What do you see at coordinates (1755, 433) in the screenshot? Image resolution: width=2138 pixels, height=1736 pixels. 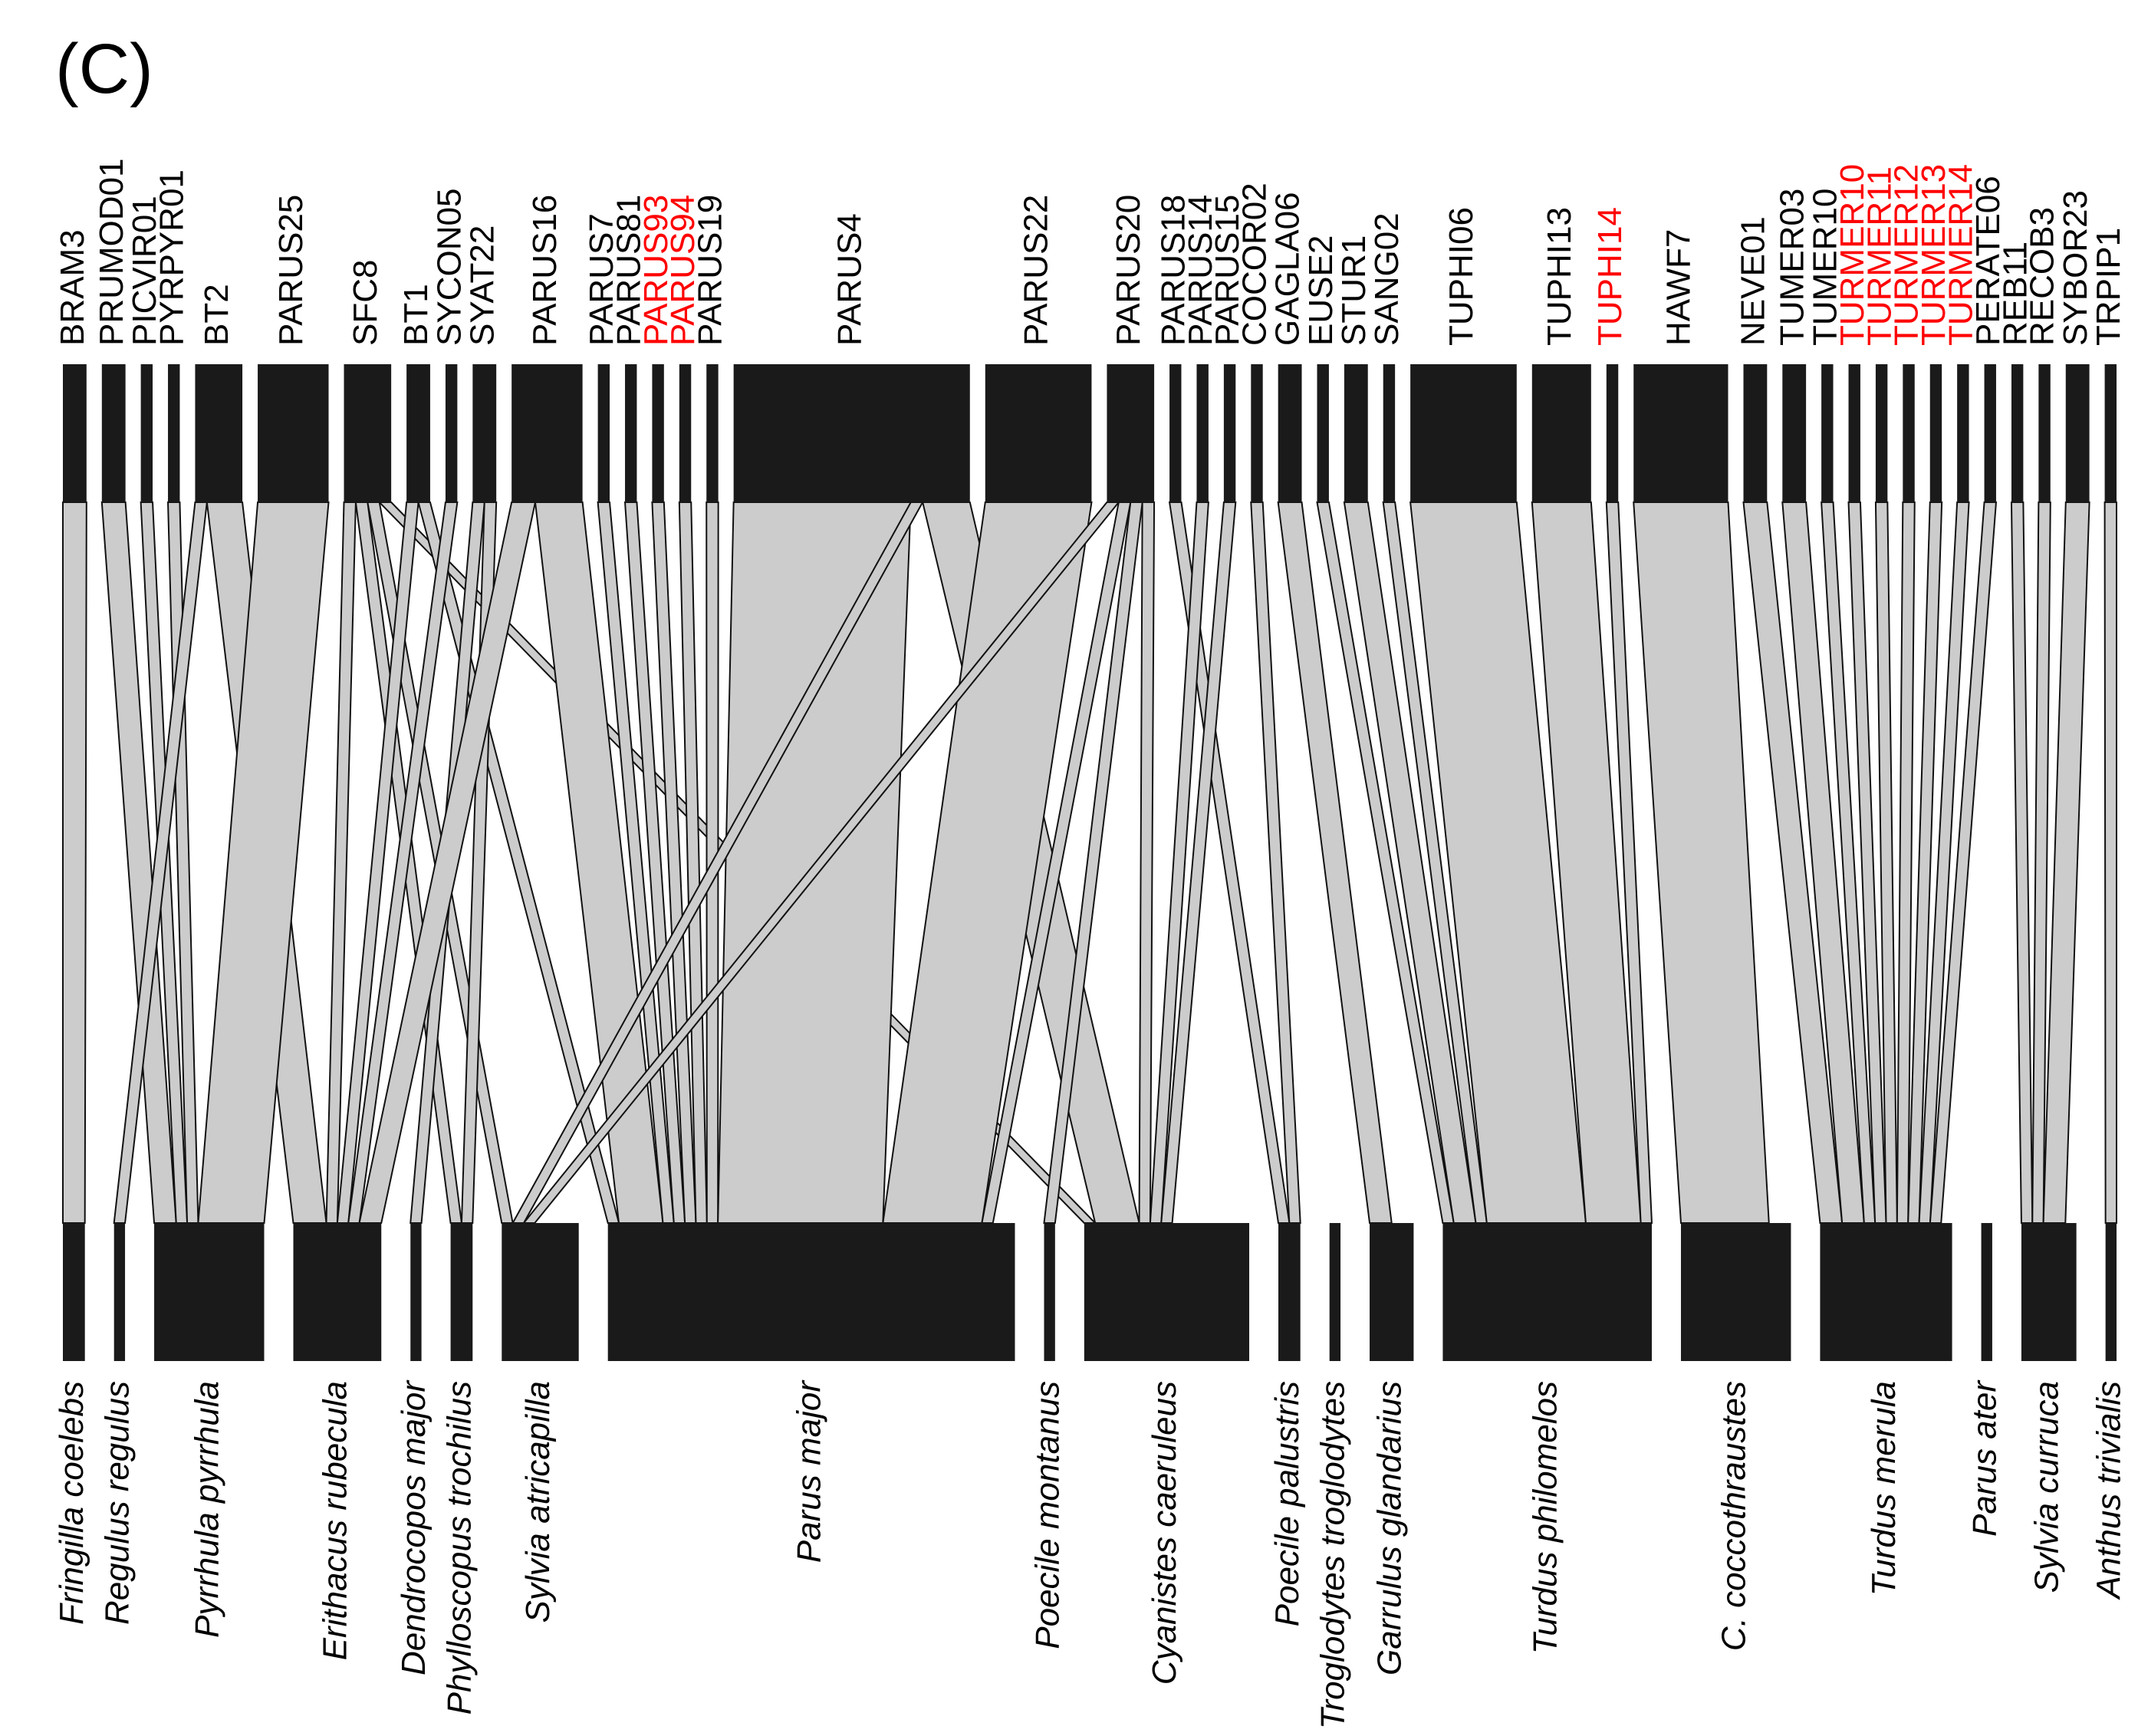 I see `top-node-neve01` at bounding box center [1755, 433].